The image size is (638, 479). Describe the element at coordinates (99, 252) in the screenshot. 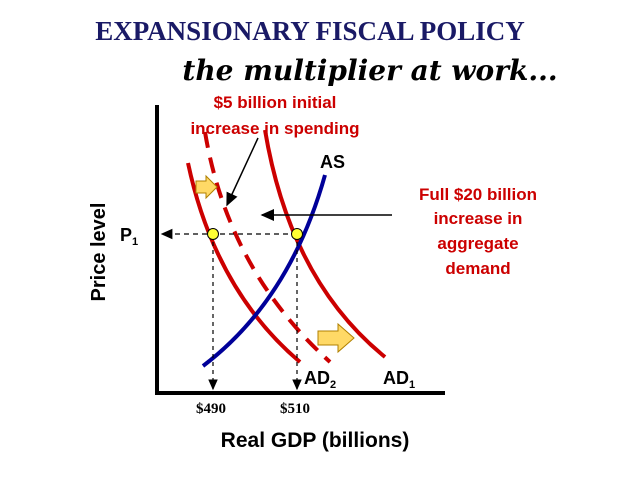

I see `y-axis-label: Price level` at that location.